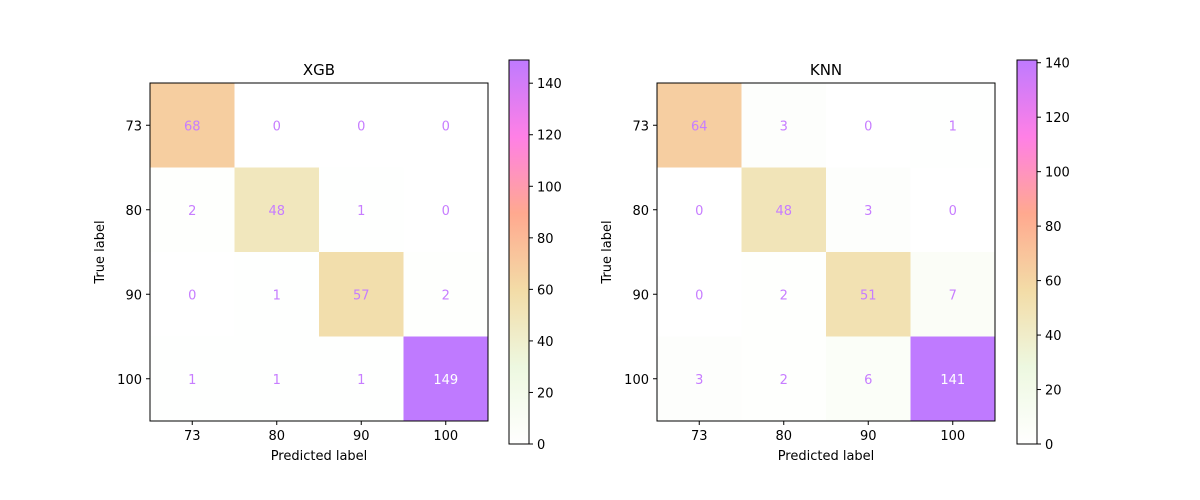 The image size is (1200, 500). I want to click on y-tick-label: 73, so click(133, 126).